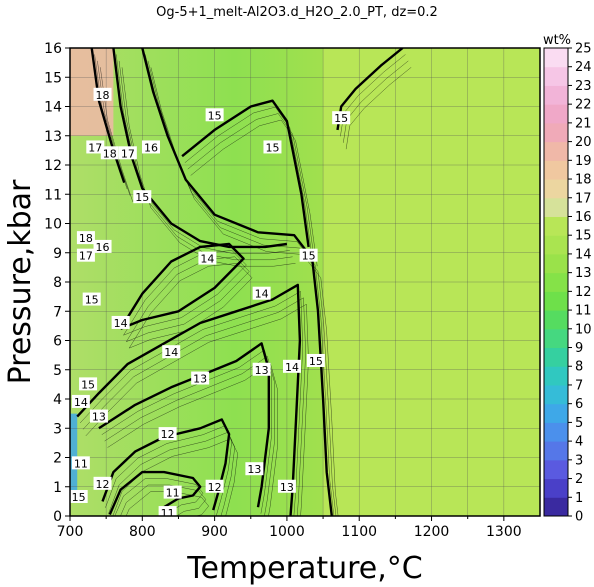 The image size is (594, 587). Describe the element at coordinates (583, 198) in the screenshot. I see `colorbar-tick-label: 17` at that location.